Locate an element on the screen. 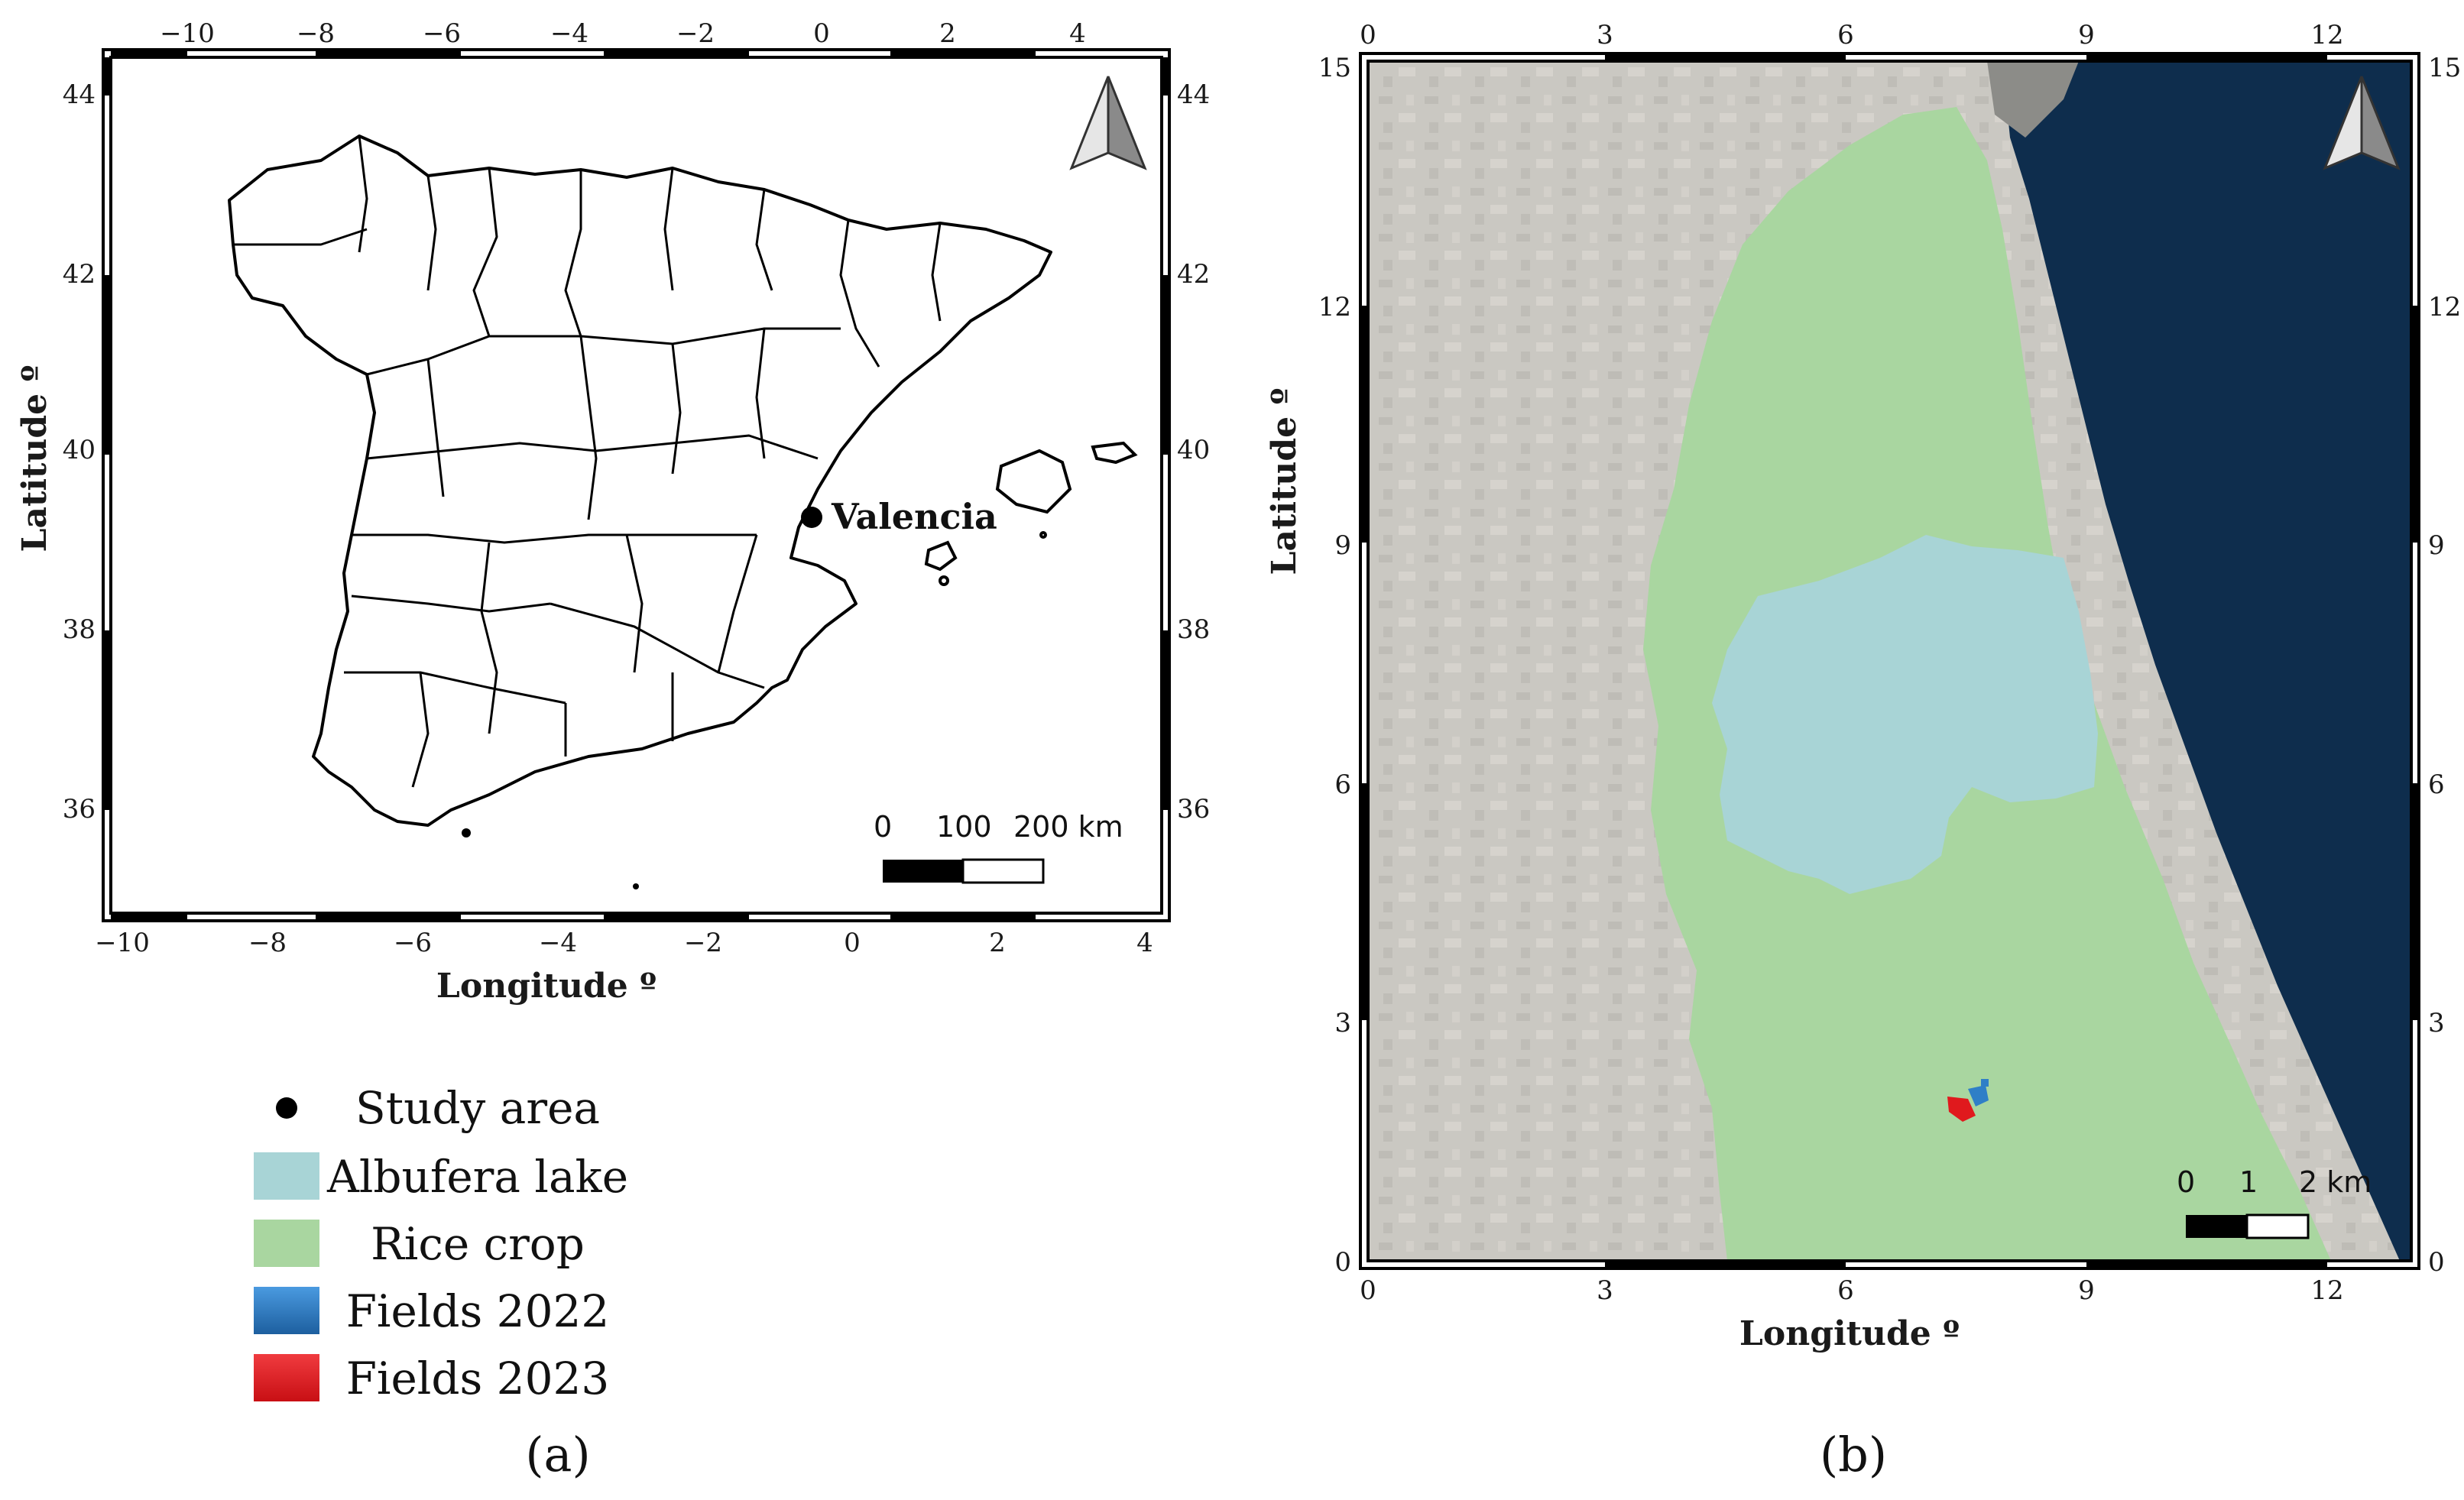 The image size is (2464, 1500). fields-2023-patch is located at coordinates (1962, 1109).